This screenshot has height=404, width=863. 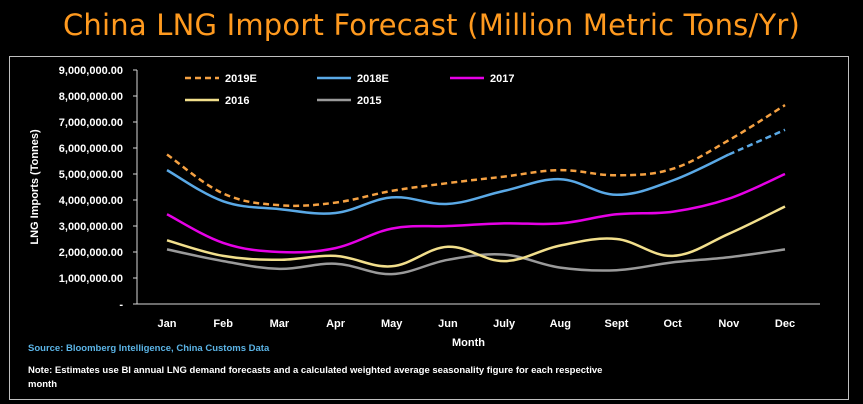 I want to click on legend-label-2017: 2017, so click(x=502, y=79).